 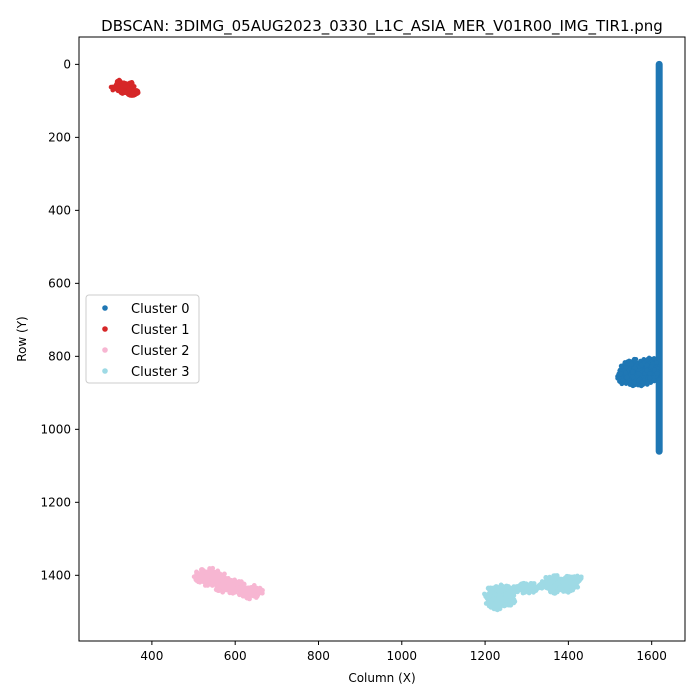 What do you see at coordinates (160, 309) in the screenshot?
I see `legend-label: Cluster 0` at bounding box center [160, 309].